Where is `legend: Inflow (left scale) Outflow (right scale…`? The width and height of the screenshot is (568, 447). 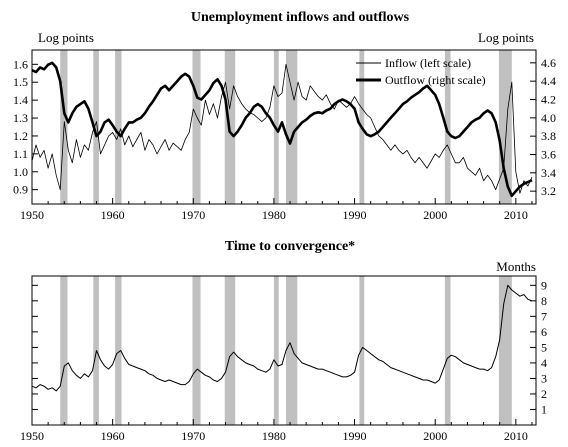 legend: Inflow (left scale) Outflow (right scale… is located at coordinates (421, 71).